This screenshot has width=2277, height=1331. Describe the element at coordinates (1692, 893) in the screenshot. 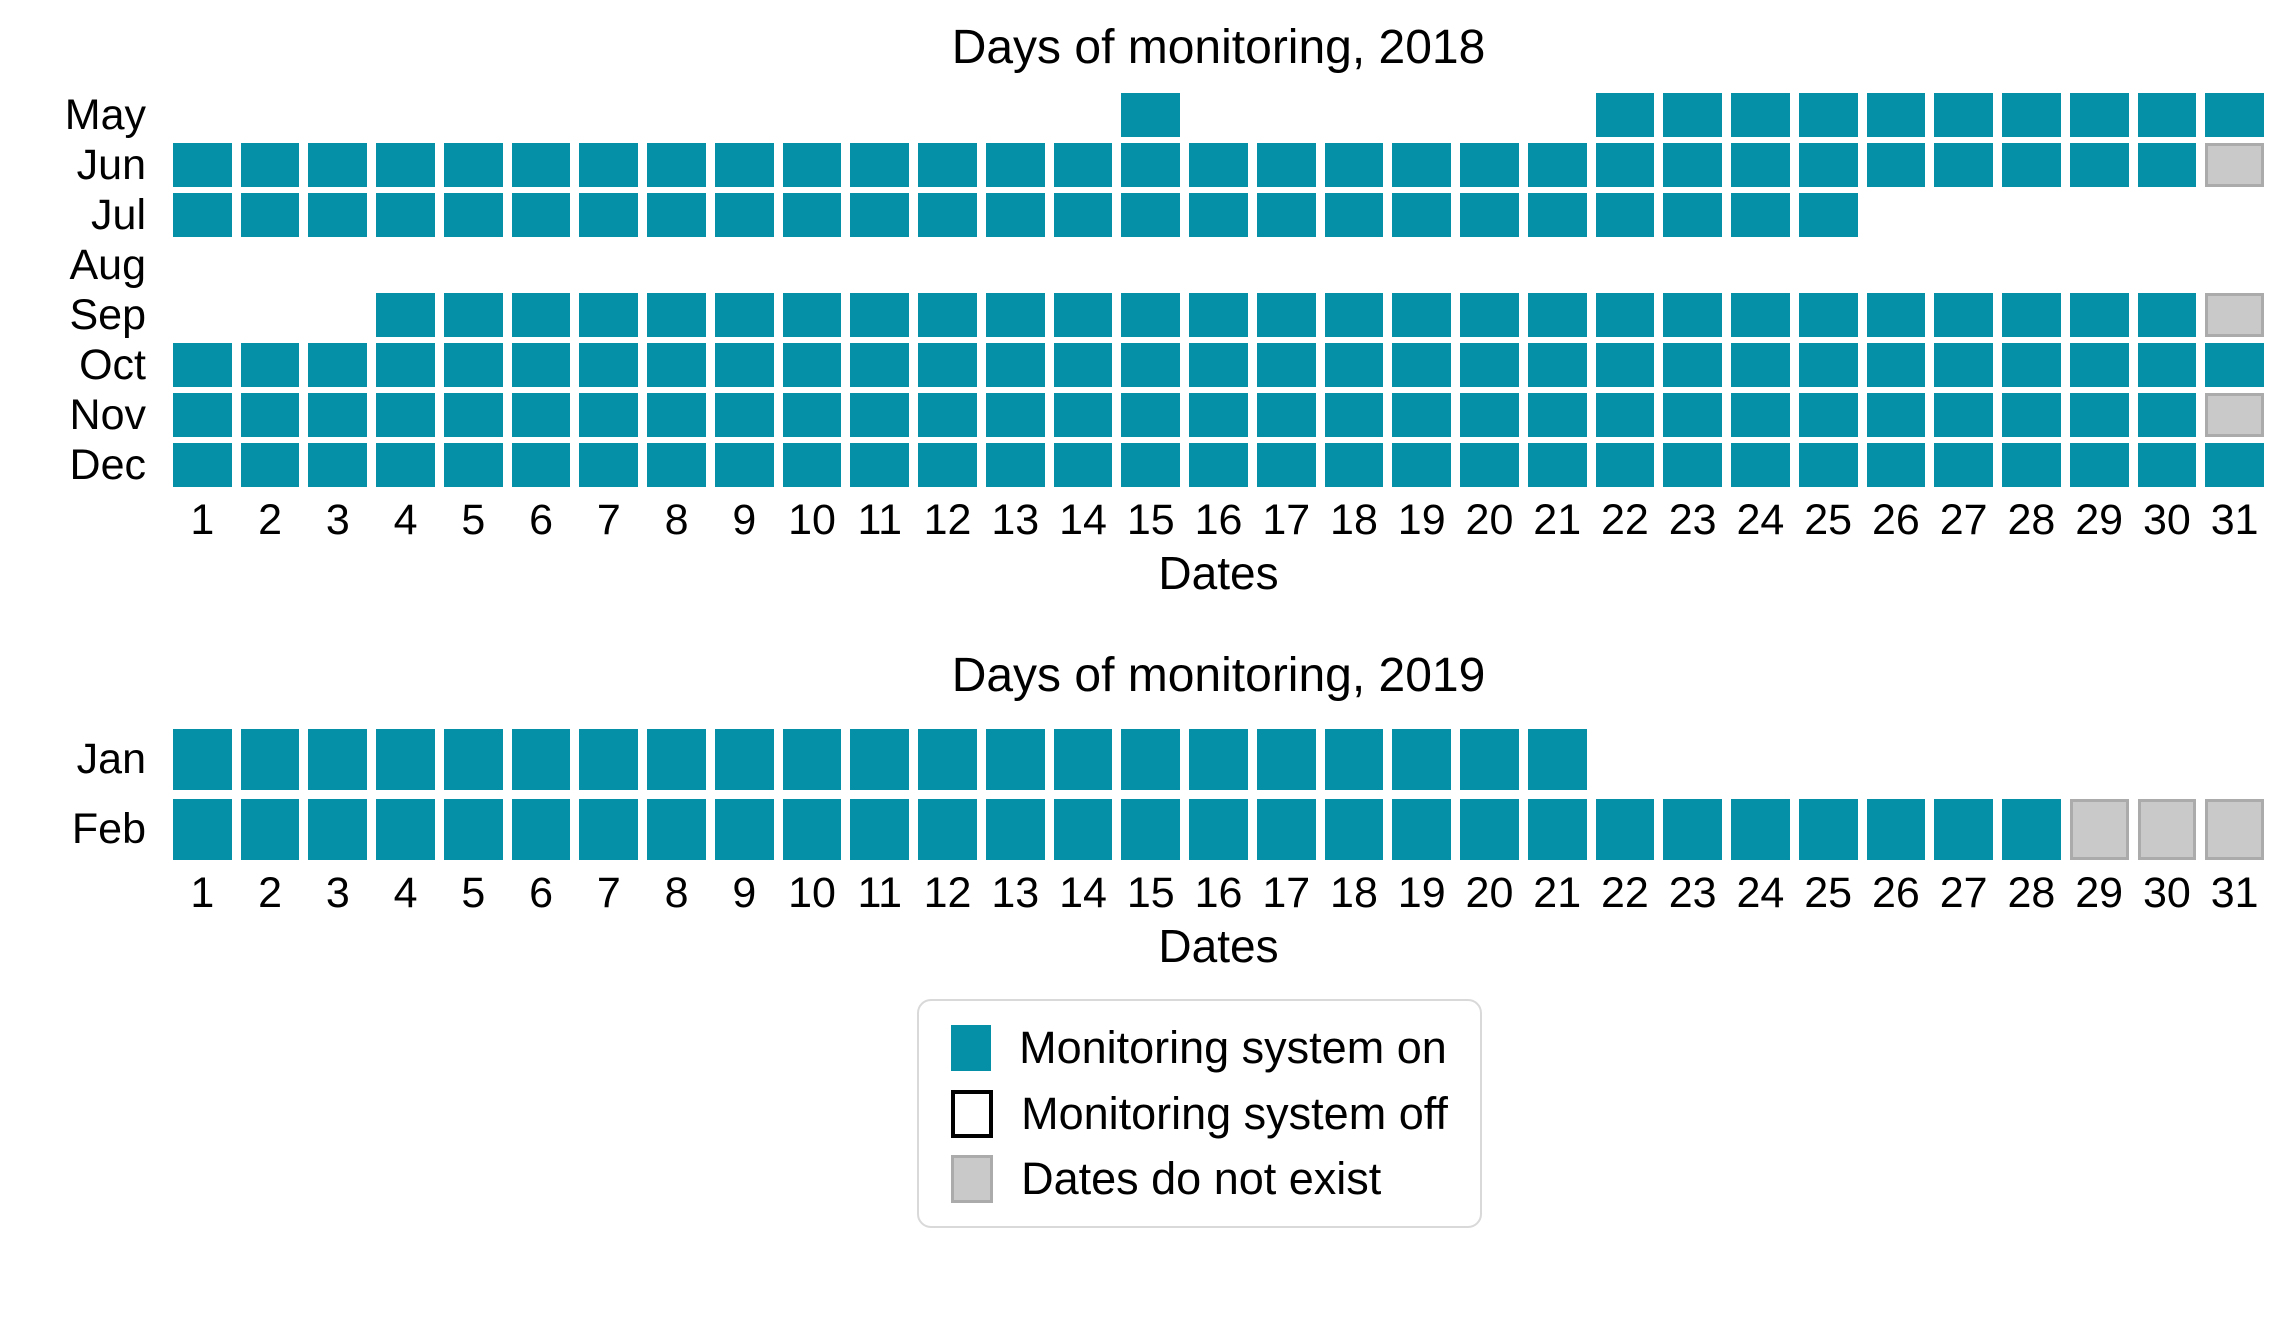

I see `x-tick-label-23: 23` at that location.